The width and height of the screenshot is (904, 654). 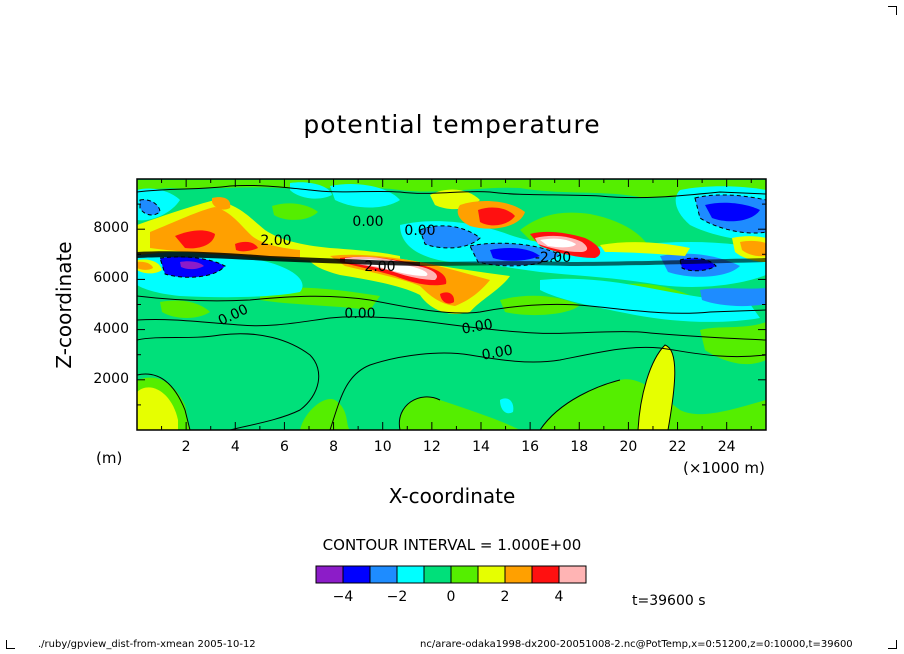 I want to click on x-axis-label: X-coordinate, so click(x=452, y=496).